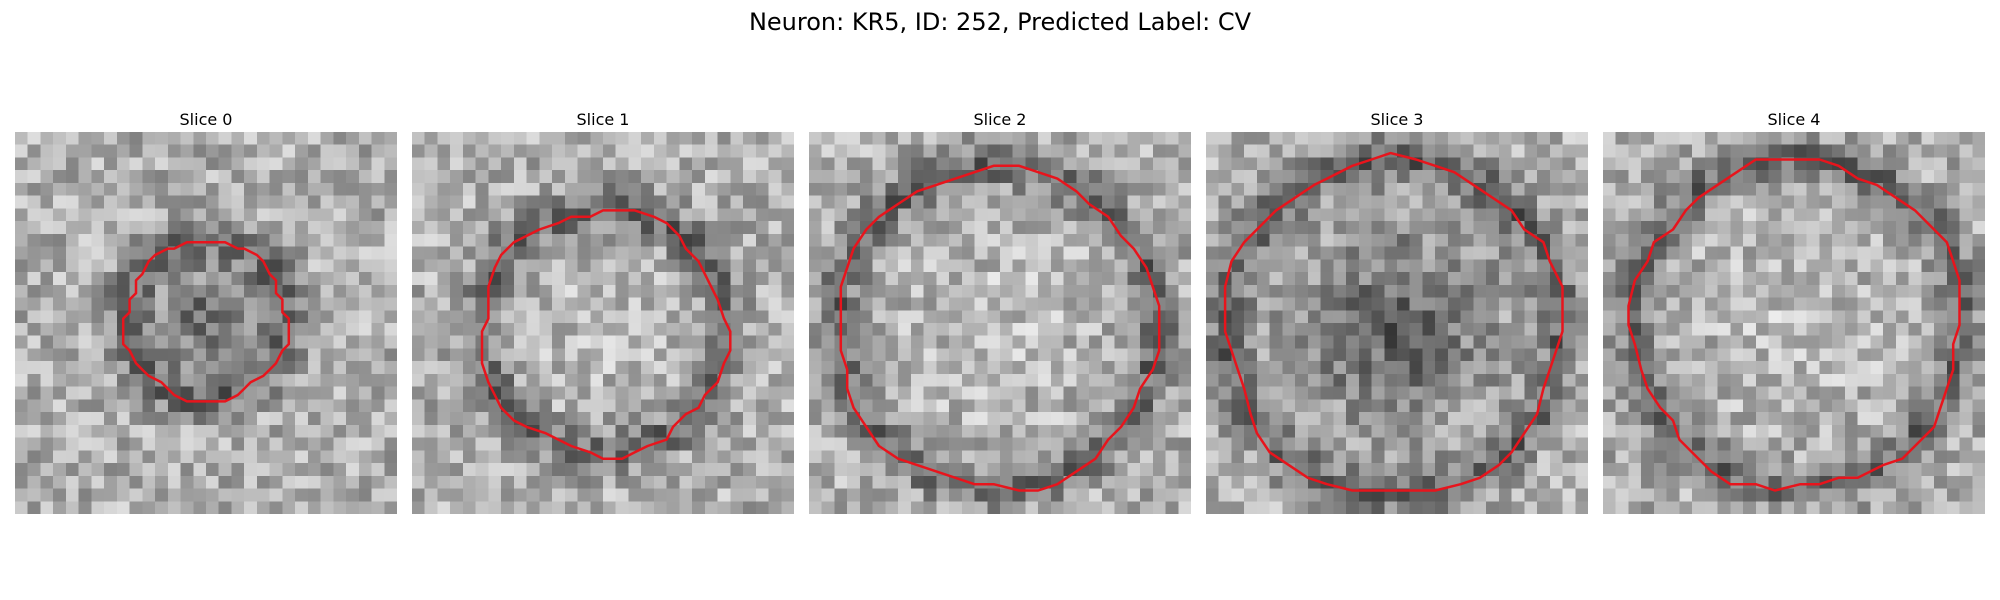 The image size is (2000, 600). I want to click on slice-panel-2: Slice 2, so click(1000, 311).